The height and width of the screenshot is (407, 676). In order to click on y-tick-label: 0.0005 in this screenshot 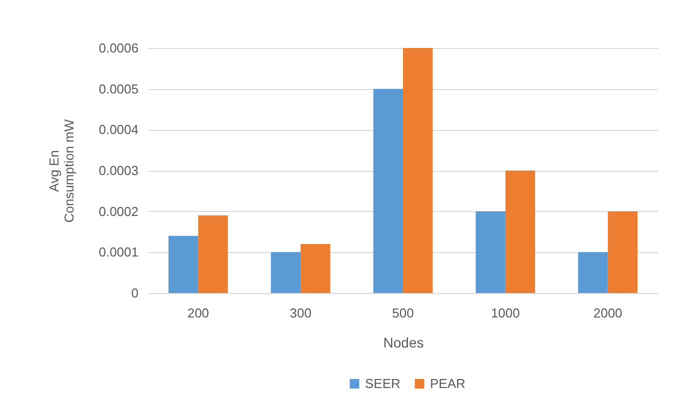, I will do `click(118, 88)`.